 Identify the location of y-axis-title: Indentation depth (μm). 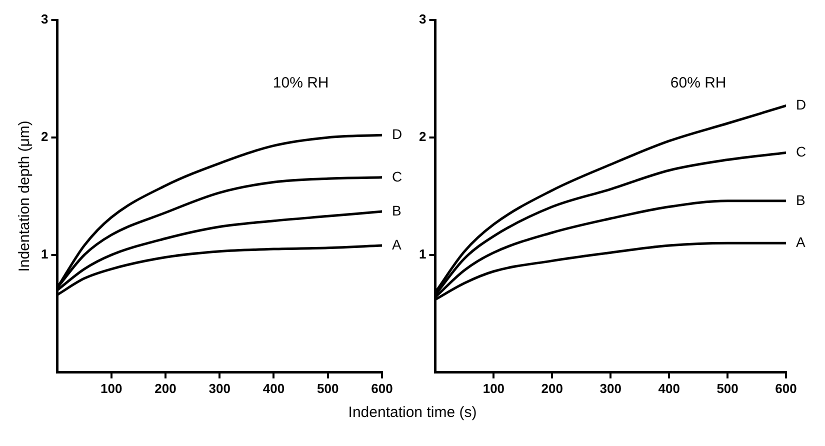
(25, 196).